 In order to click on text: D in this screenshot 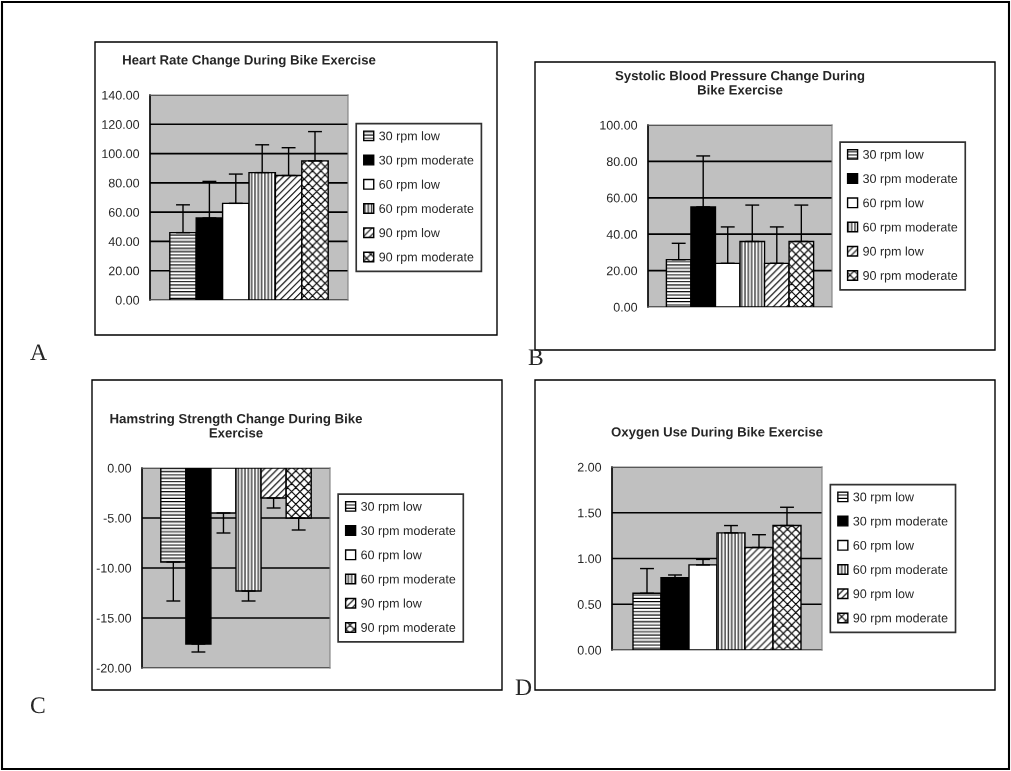, I will do `click(523, 687)`.